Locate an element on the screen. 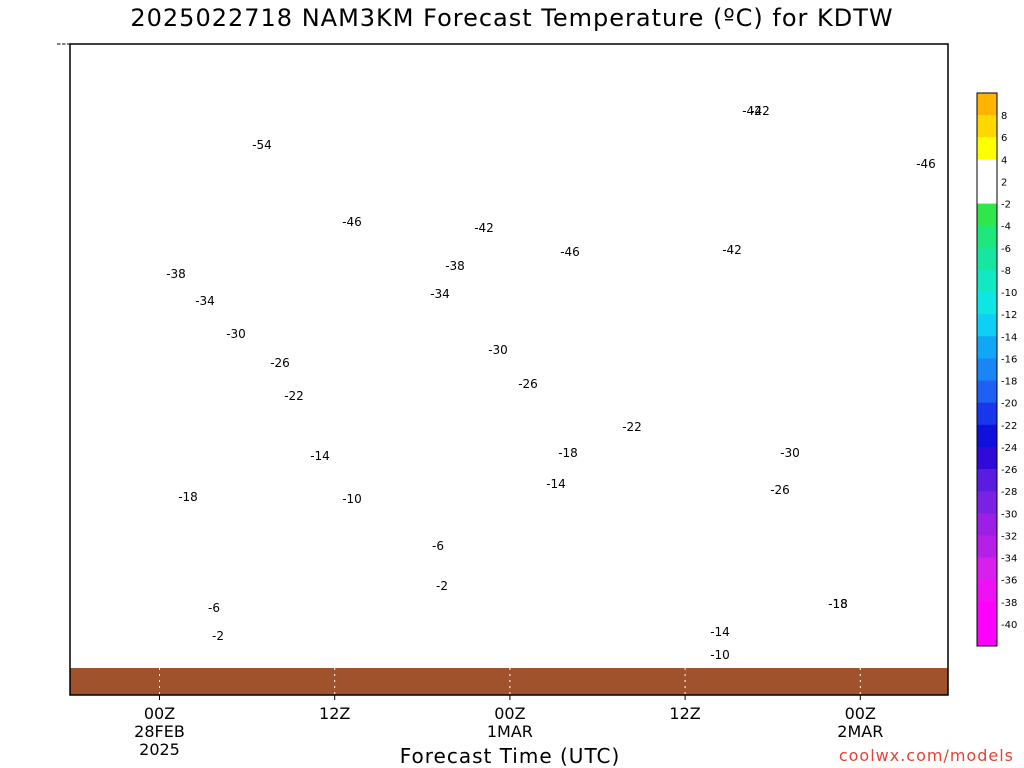 The height and width of the screenshot is (768, 1024). colorbar-label: -28 is located at coordinates (1009, 492).